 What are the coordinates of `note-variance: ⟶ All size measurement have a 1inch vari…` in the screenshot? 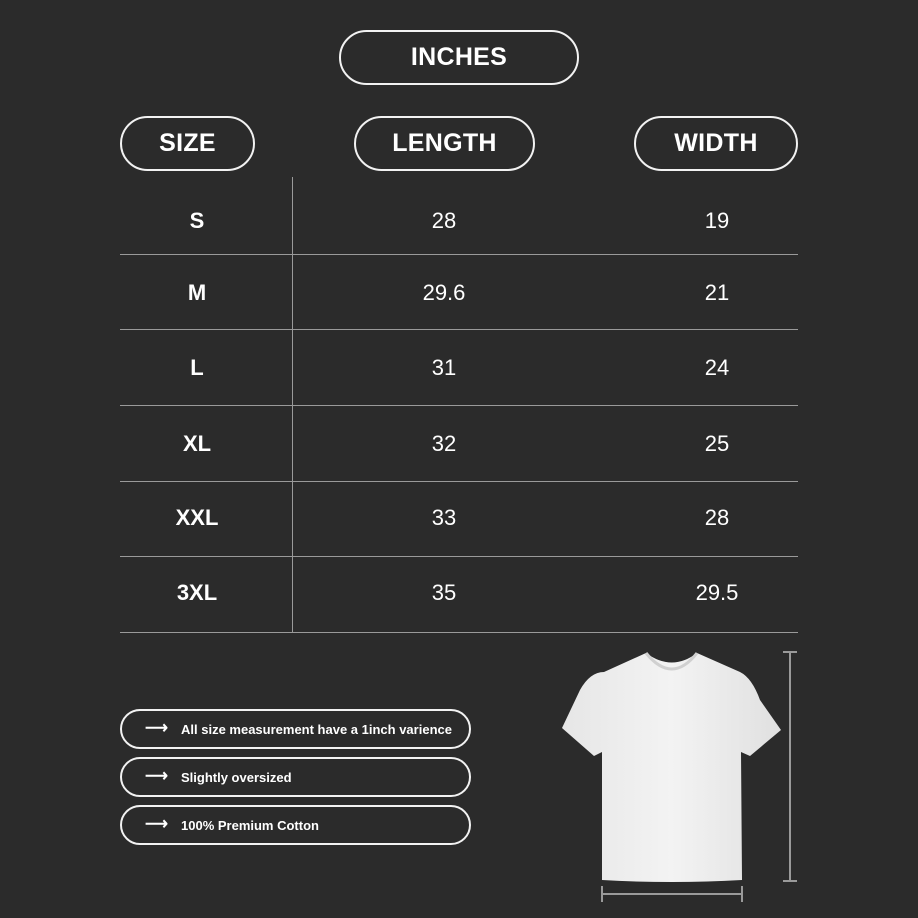 It's located at (295, 729).